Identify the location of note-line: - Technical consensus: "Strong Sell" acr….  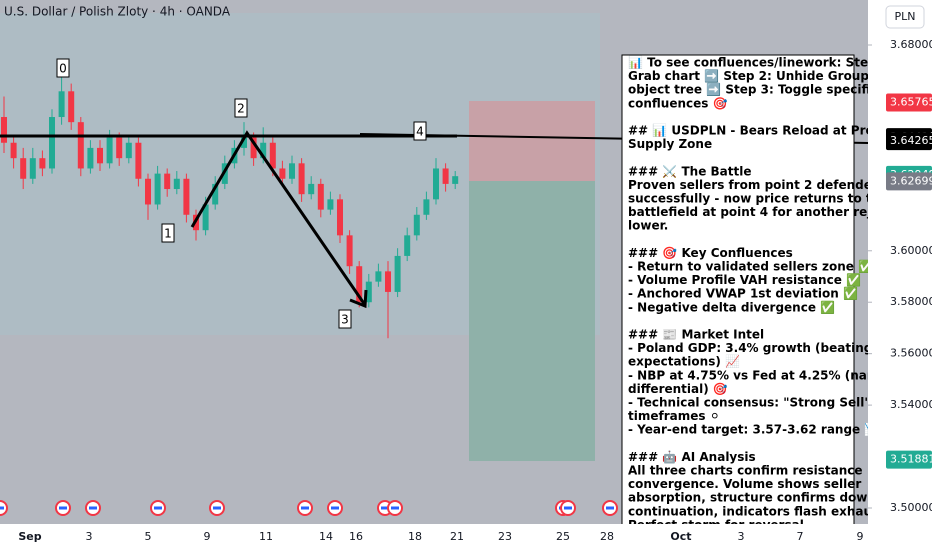
(773, 403).